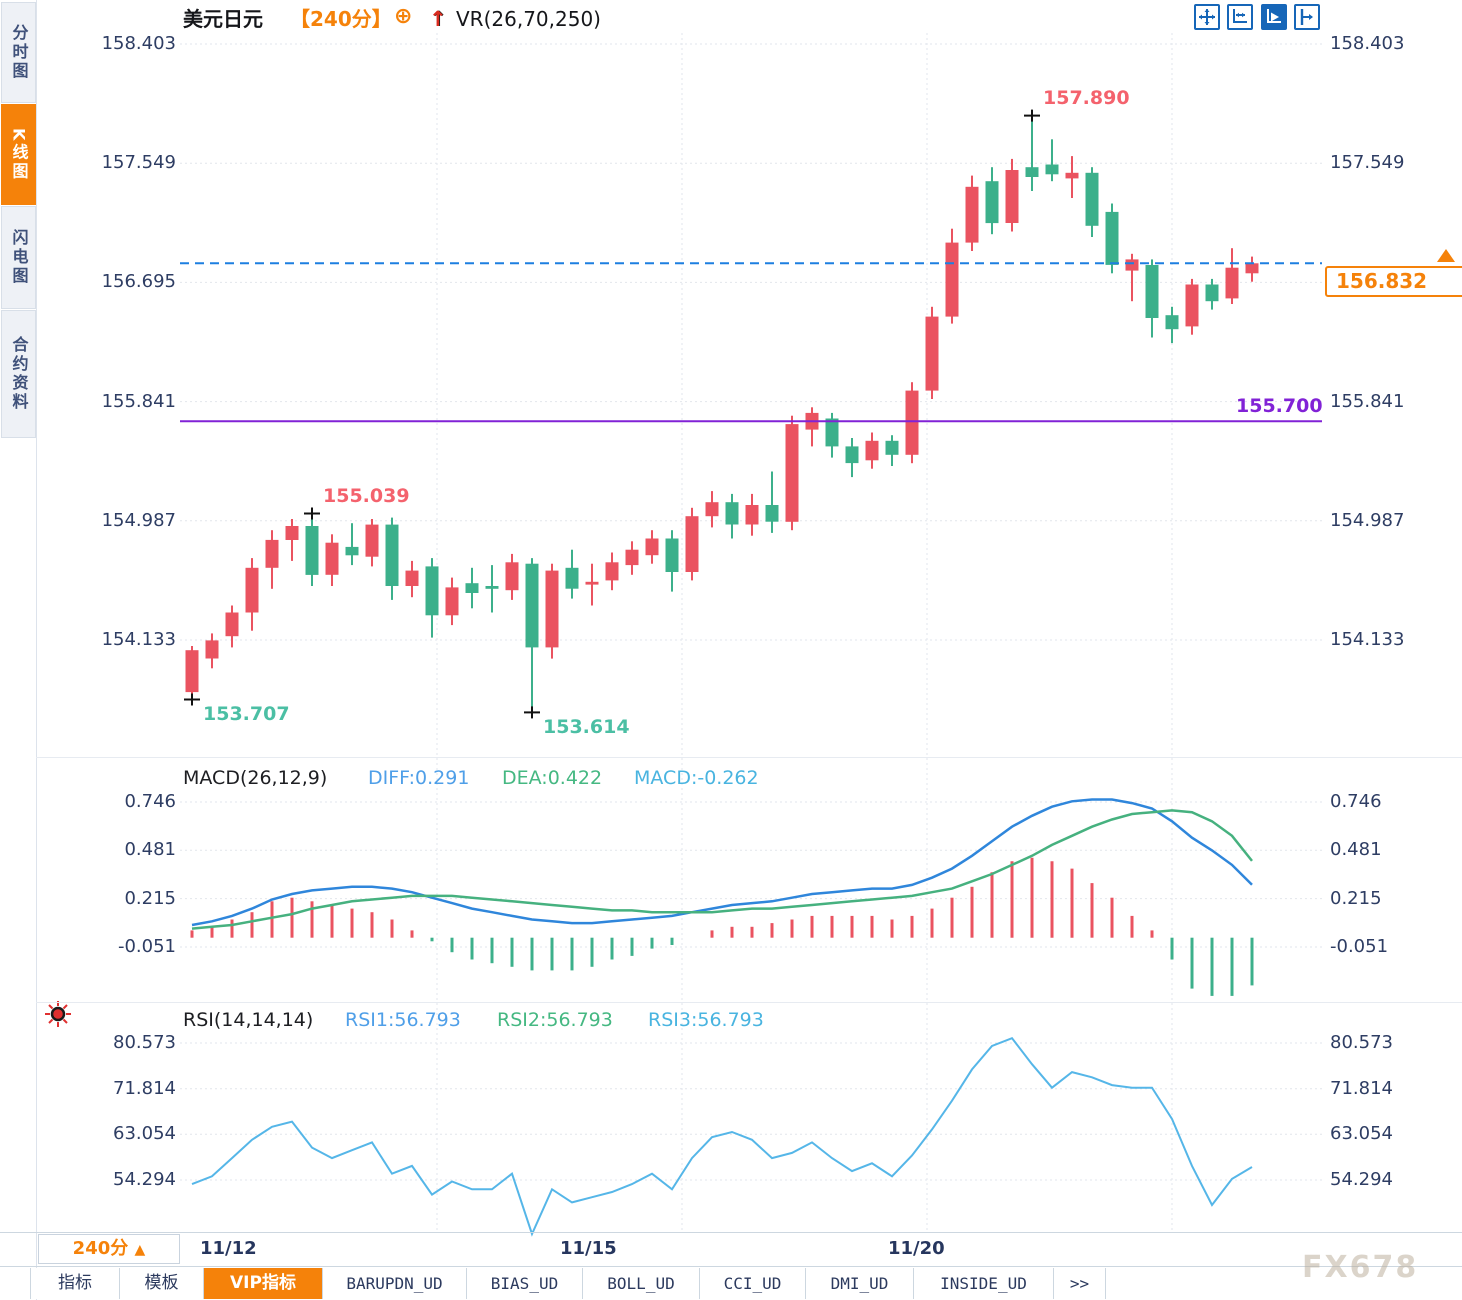  Describe the element at coordinates (140, 1250) in the screenshot. I see `period-selector-arrow-icon: ▲` at that location.